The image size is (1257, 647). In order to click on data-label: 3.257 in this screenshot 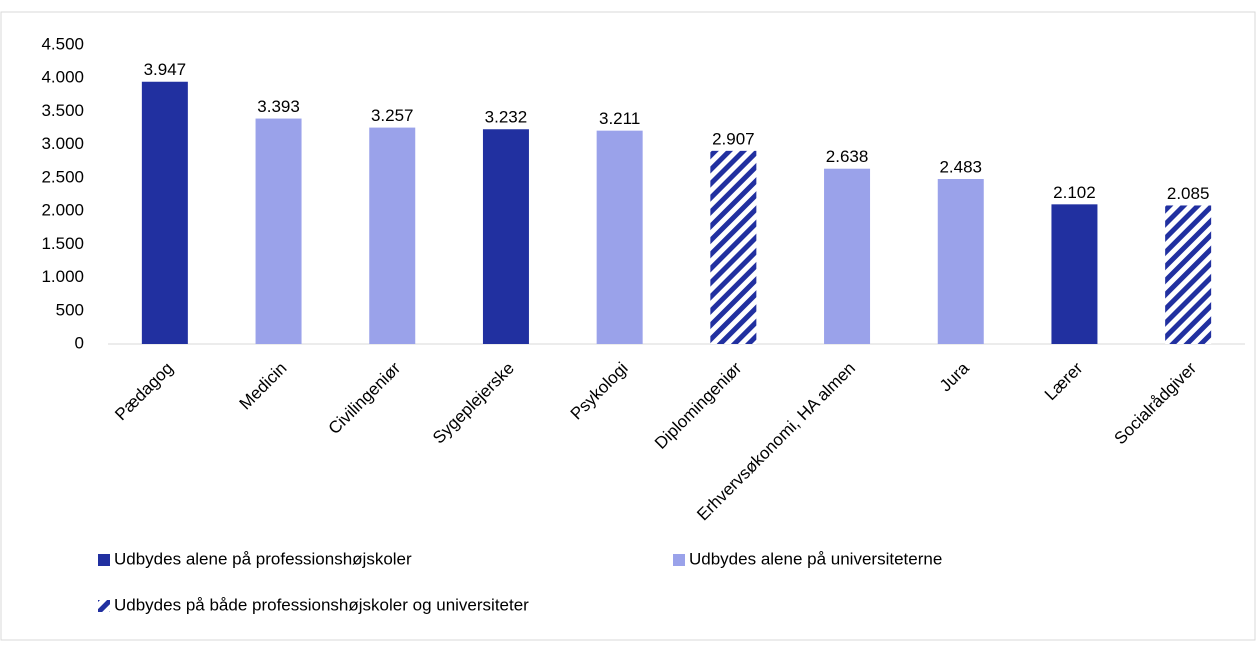, I will do `click(392, 115)`.